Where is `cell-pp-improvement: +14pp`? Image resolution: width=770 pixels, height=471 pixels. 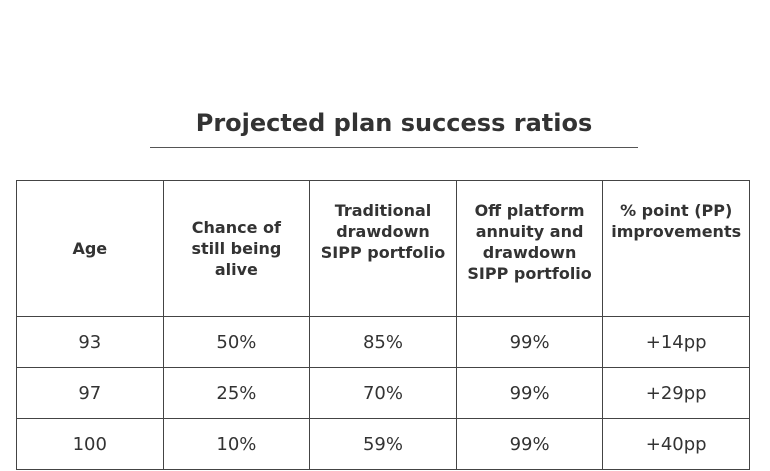 cell-pp-improvement: +14pp is located at coordinates (676, 342).